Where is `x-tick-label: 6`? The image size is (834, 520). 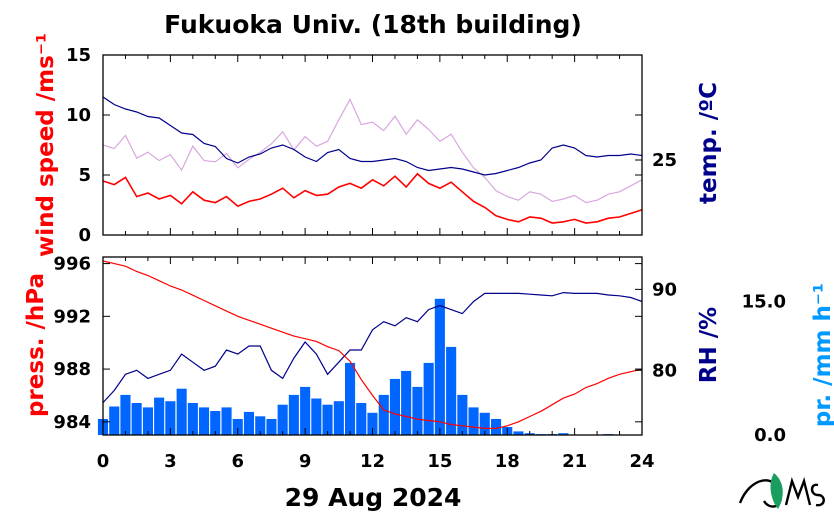 x-tick-label: 6 is located at coordinates (237, 461).